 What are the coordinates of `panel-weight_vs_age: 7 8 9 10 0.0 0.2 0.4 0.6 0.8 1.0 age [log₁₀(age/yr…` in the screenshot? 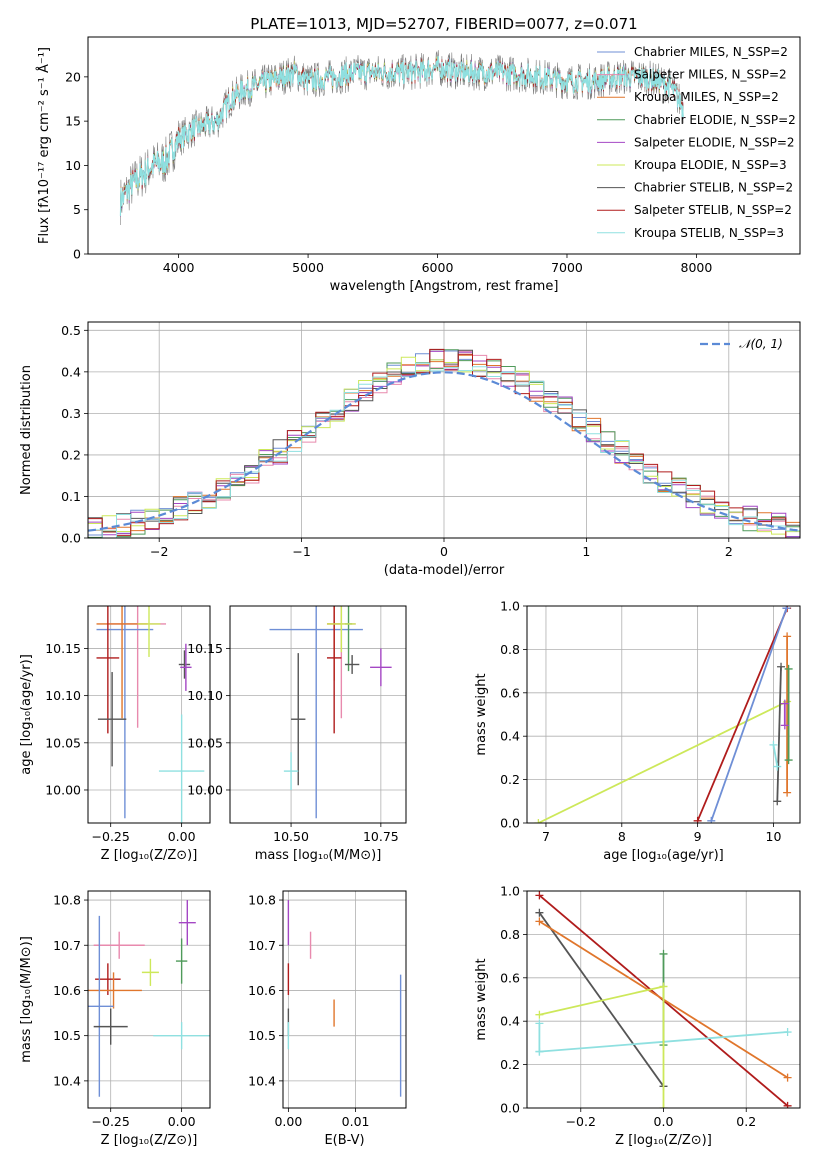 It's located at (637, 731).